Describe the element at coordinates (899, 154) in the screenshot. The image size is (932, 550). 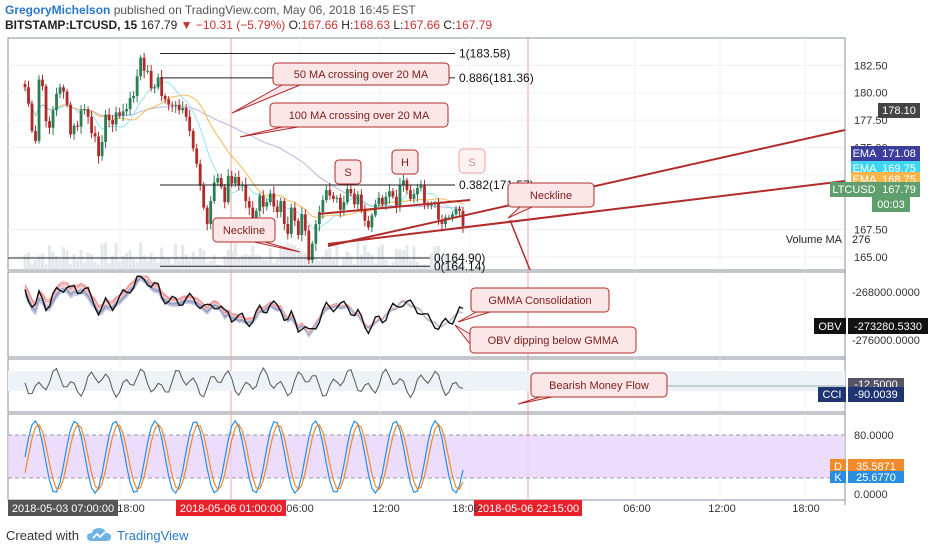
I see `price-tag-value: 171.08` at that location.